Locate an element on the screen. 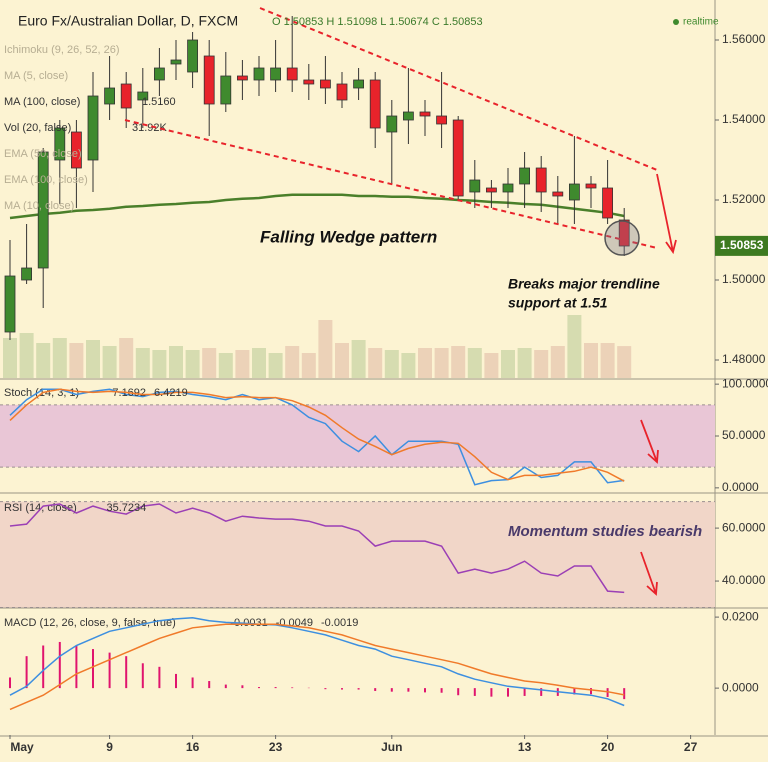  x-tick-label: 9 is located at coordinates (109, 747).